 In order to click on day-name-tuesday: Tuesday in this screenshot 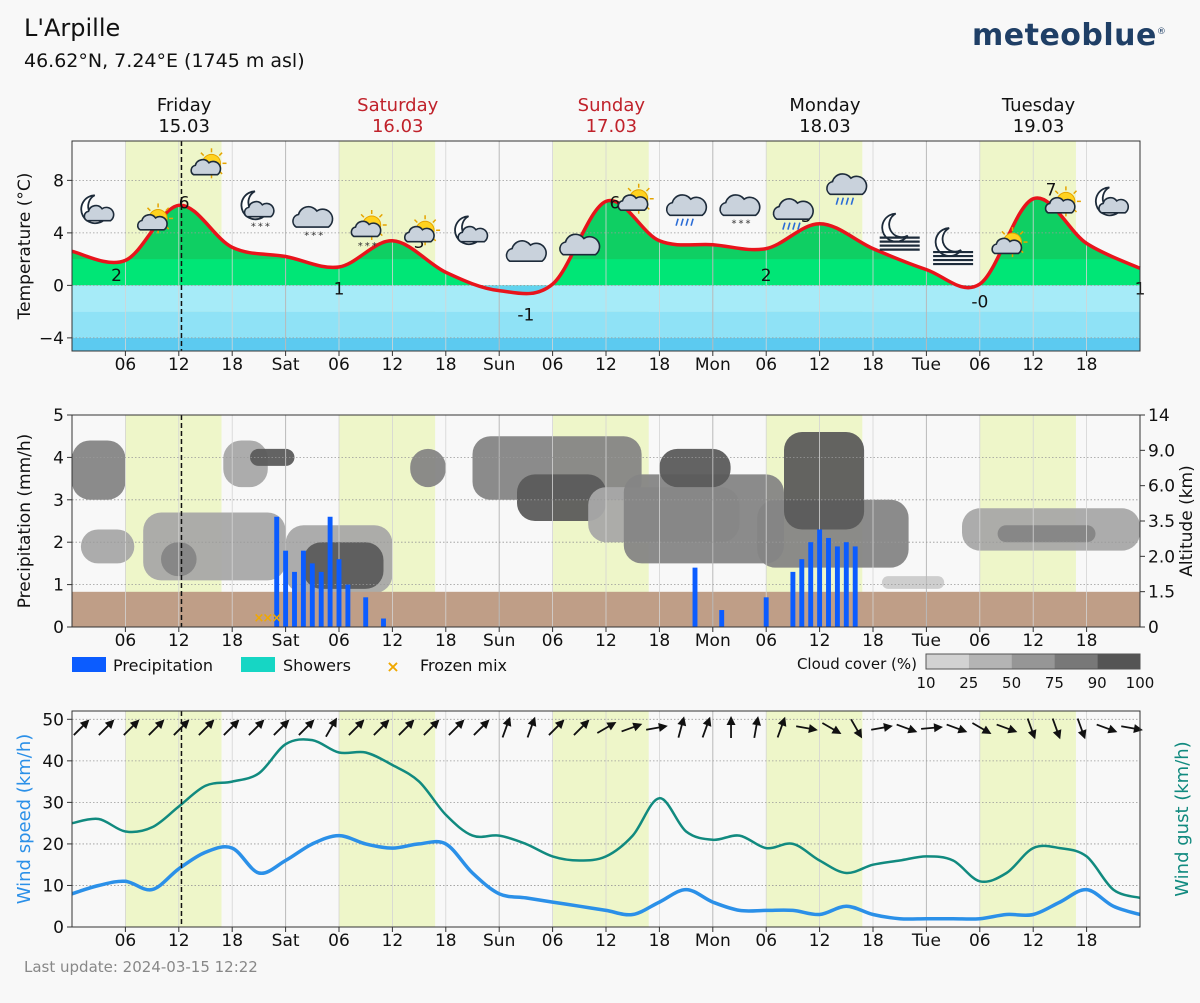, I will do `click(1038, 105)`.